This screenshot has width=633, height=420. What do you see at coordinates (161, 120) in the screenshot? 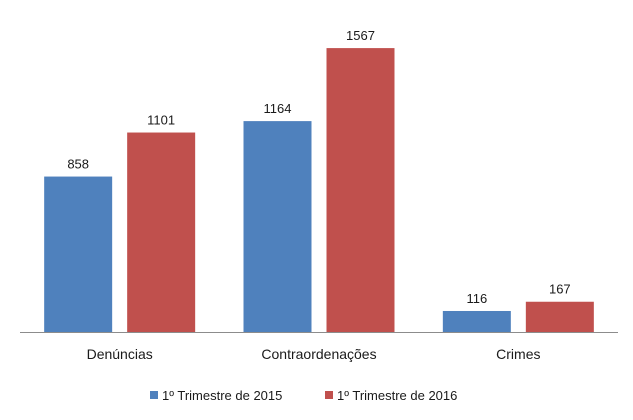
I see `value-label: 1101` at bounding box center [161, 120].